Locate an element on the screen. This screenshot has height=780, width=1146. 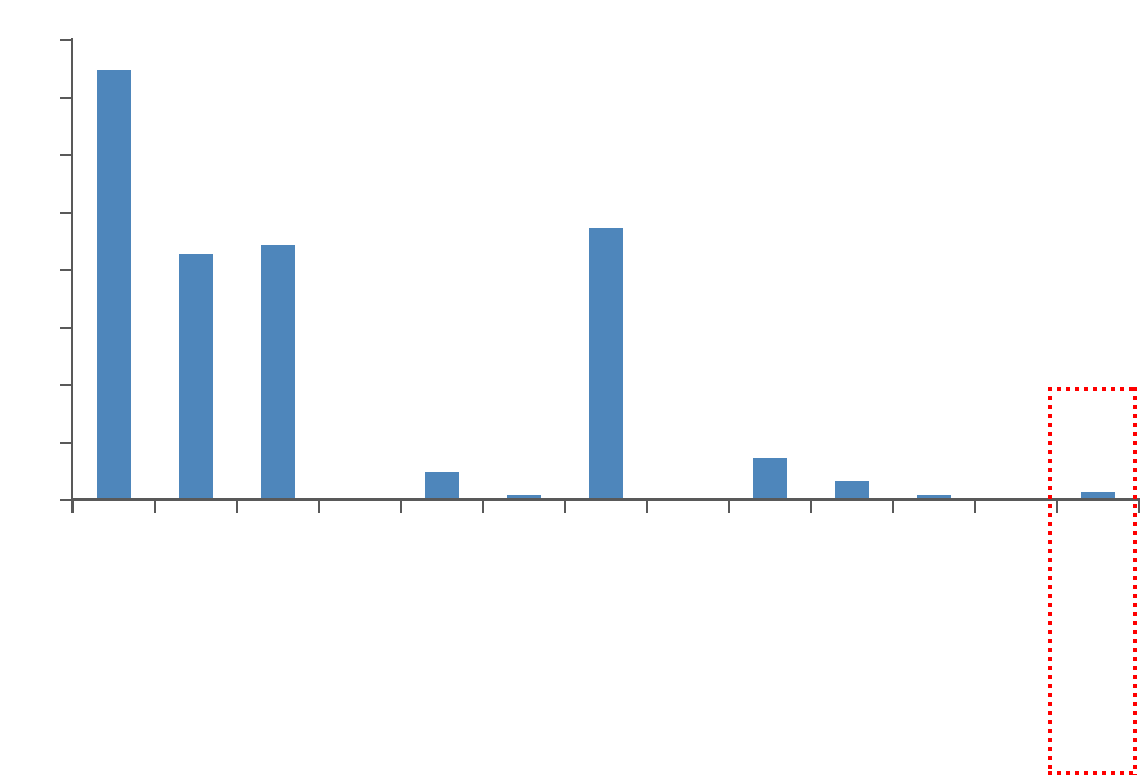
bar-usts is located at coordinates (114, 284).